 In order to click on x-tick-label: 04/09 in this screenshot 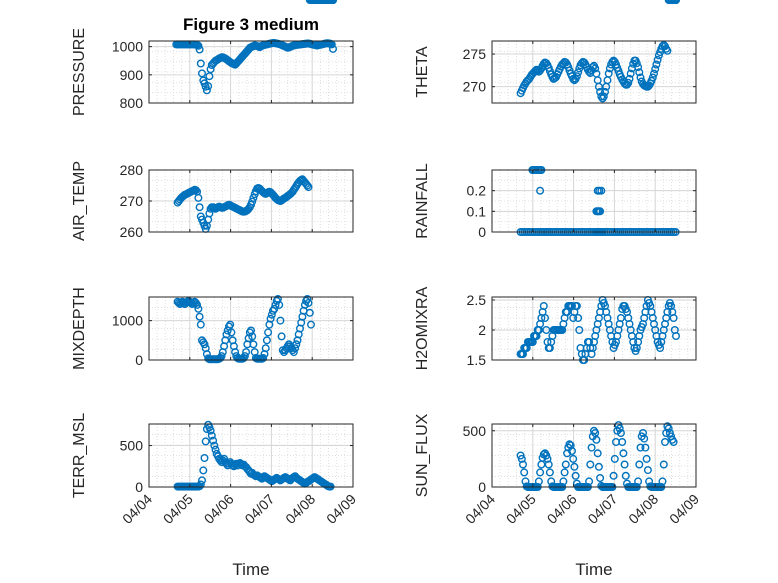, I will do `click(341, 509)`.